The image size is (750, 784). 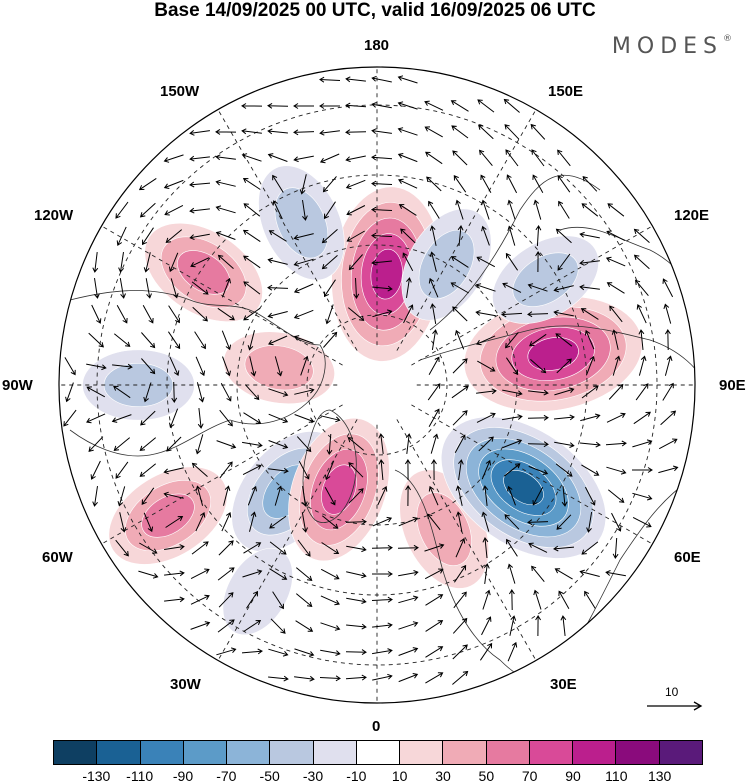 I want to click on coastline-greenland, so click(x=329, y=466).